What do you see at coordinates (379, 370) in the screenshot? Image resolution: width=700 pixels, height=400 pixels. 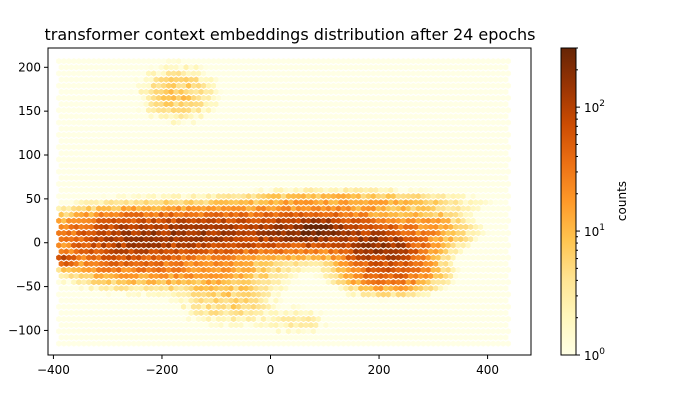 I see `x-tick-label: 200` at bounding box center [379, 370].